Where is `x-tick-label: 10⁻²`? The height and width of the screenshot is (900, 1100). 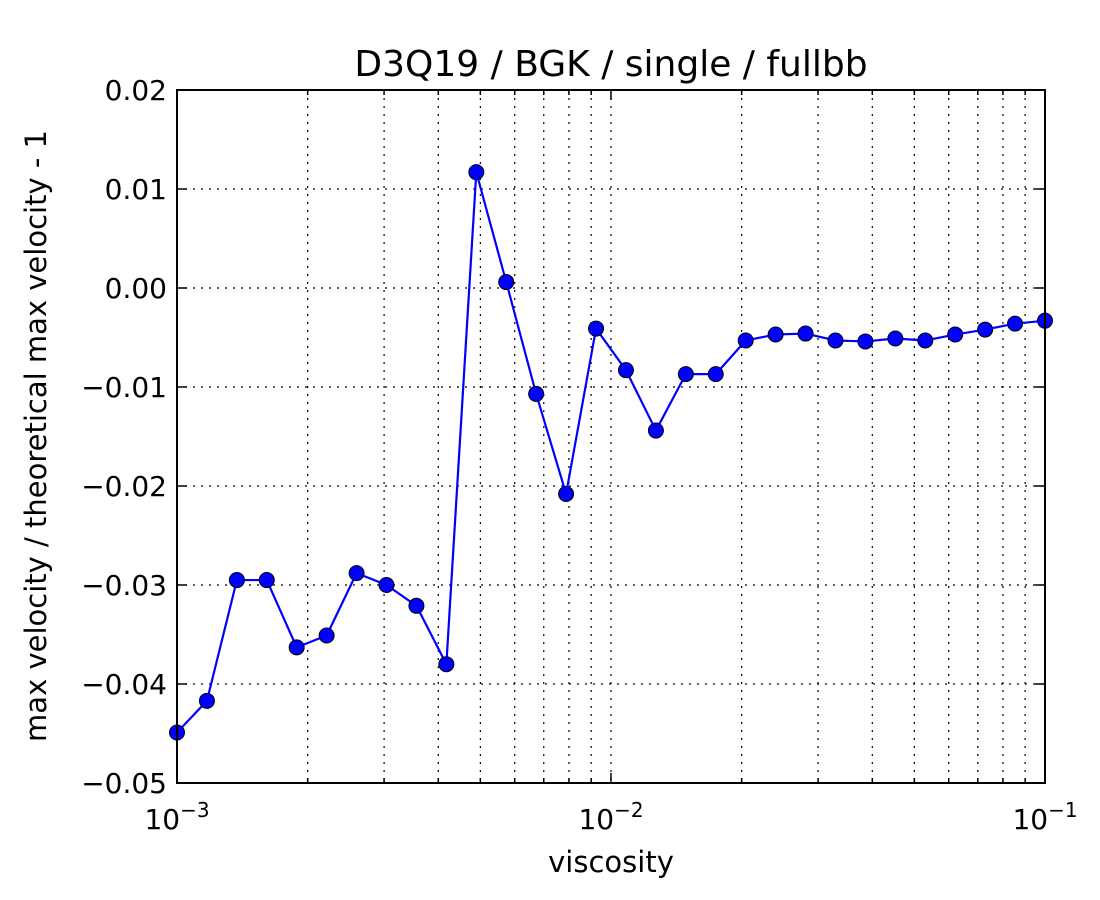
x-tick-label: 10⁻² is located at coordinates (610, 817).